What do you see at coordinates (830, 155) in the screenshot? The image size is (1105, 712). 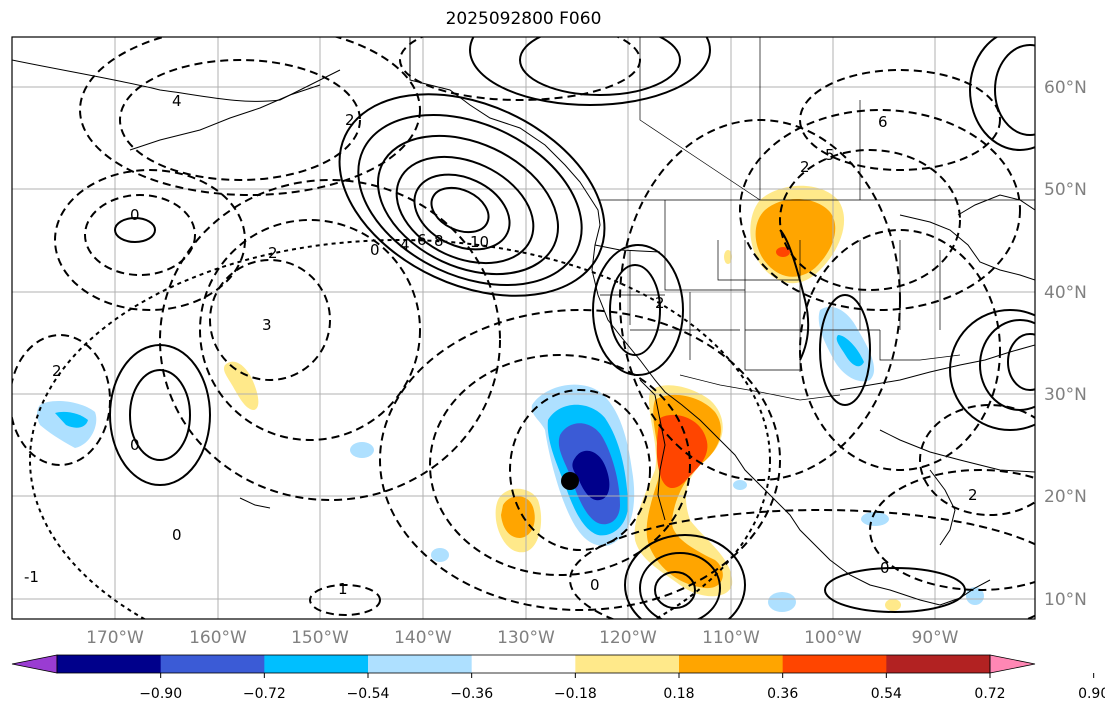 I see `contour-label: 5` at bounding box center [830, 155].